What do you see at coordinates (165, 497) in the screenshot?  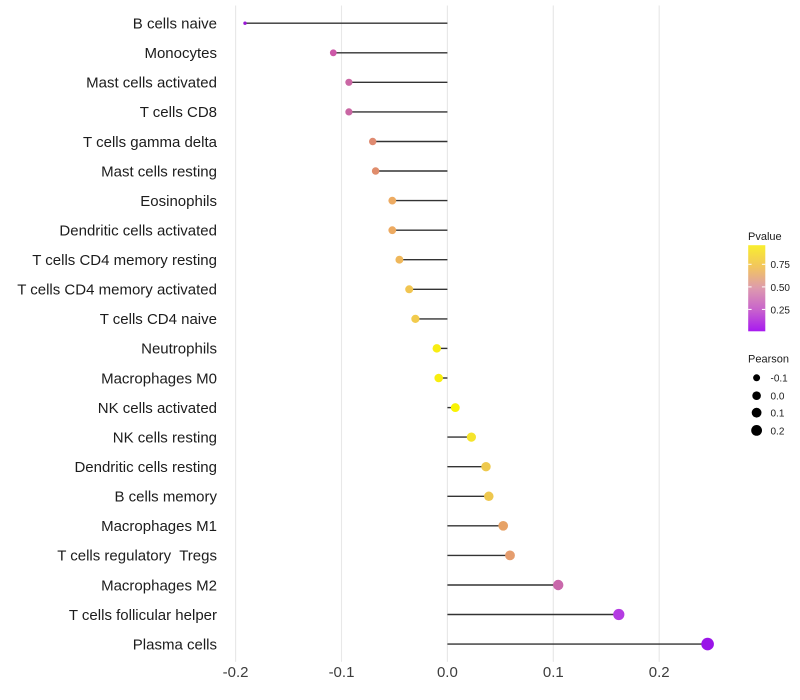 I see `svg-text: B cells memory` at bounding box center [165, 497].